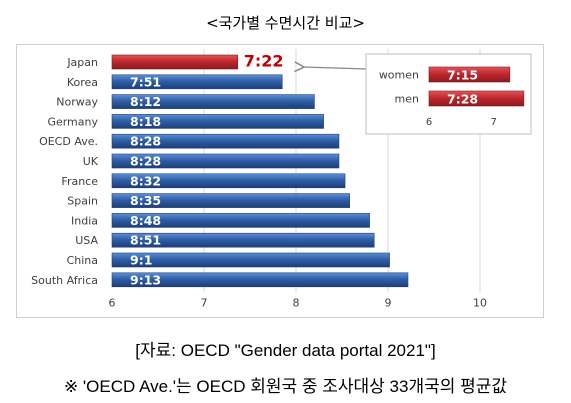 This screenshot has width=571, height=403. Describe the element at coordinates (112, 303) in the screenshot. I see `x-tick-label: 6` at that location.